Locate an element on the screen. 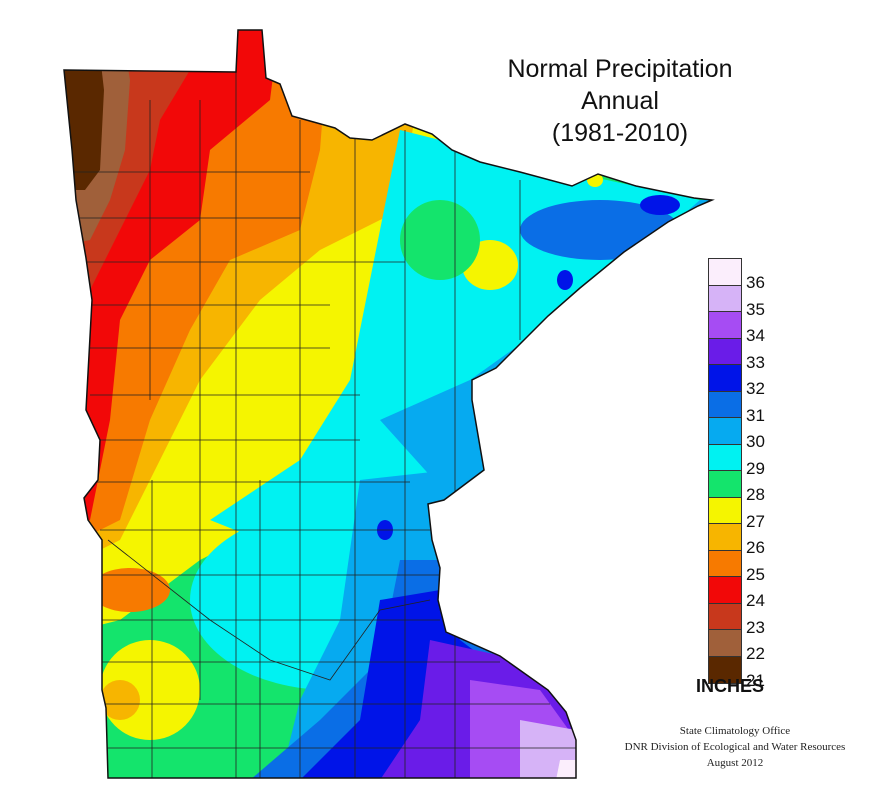  credit-line-1: State Climatology Office is located at coordinates (735, 731).